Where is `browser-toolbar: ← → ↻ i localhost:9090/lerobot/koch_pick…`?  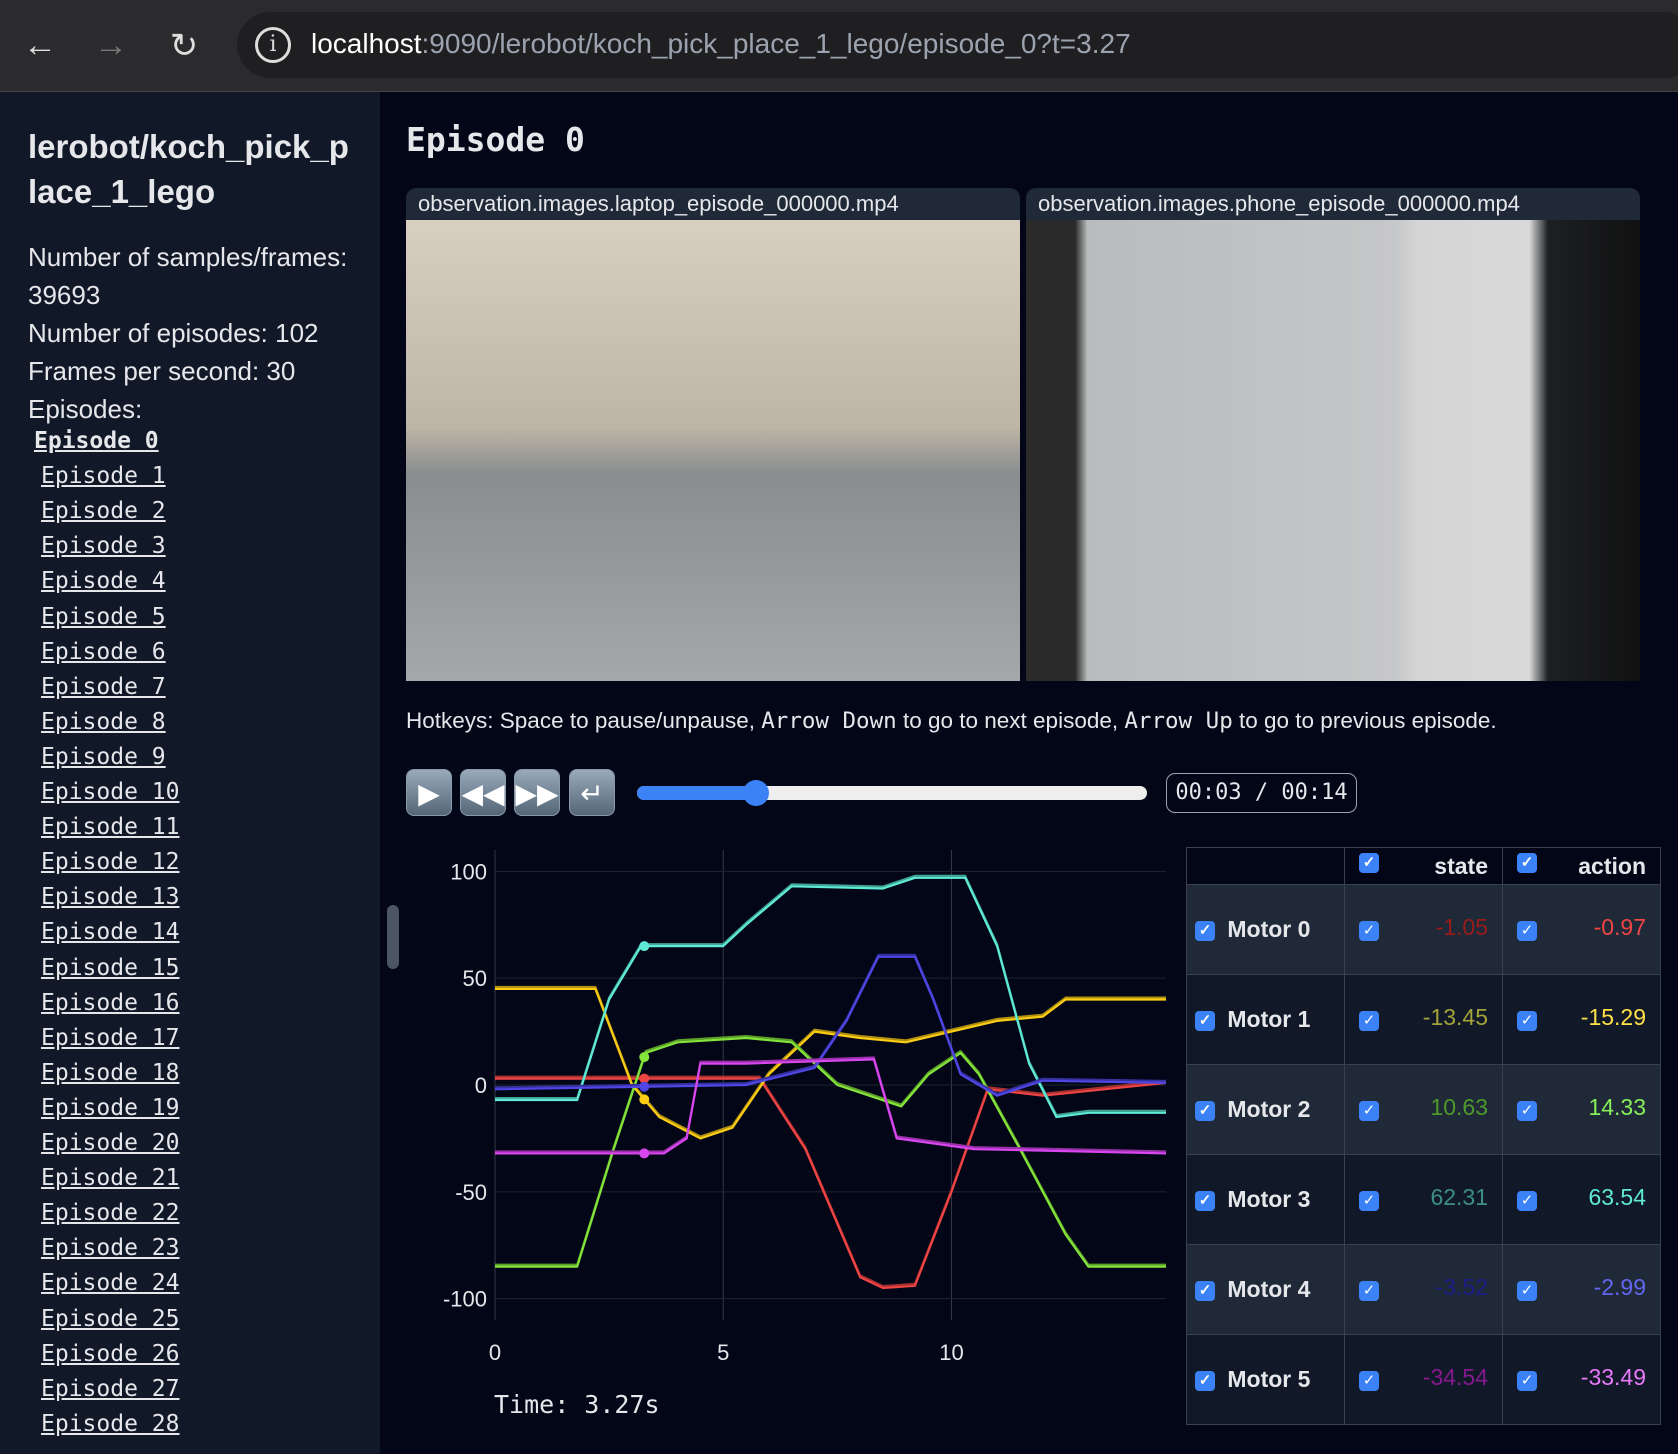 browser-toolbar: ← → ↻ i localhost:9090/lerobot/koch_pick… is located at coordinates (839, 46).